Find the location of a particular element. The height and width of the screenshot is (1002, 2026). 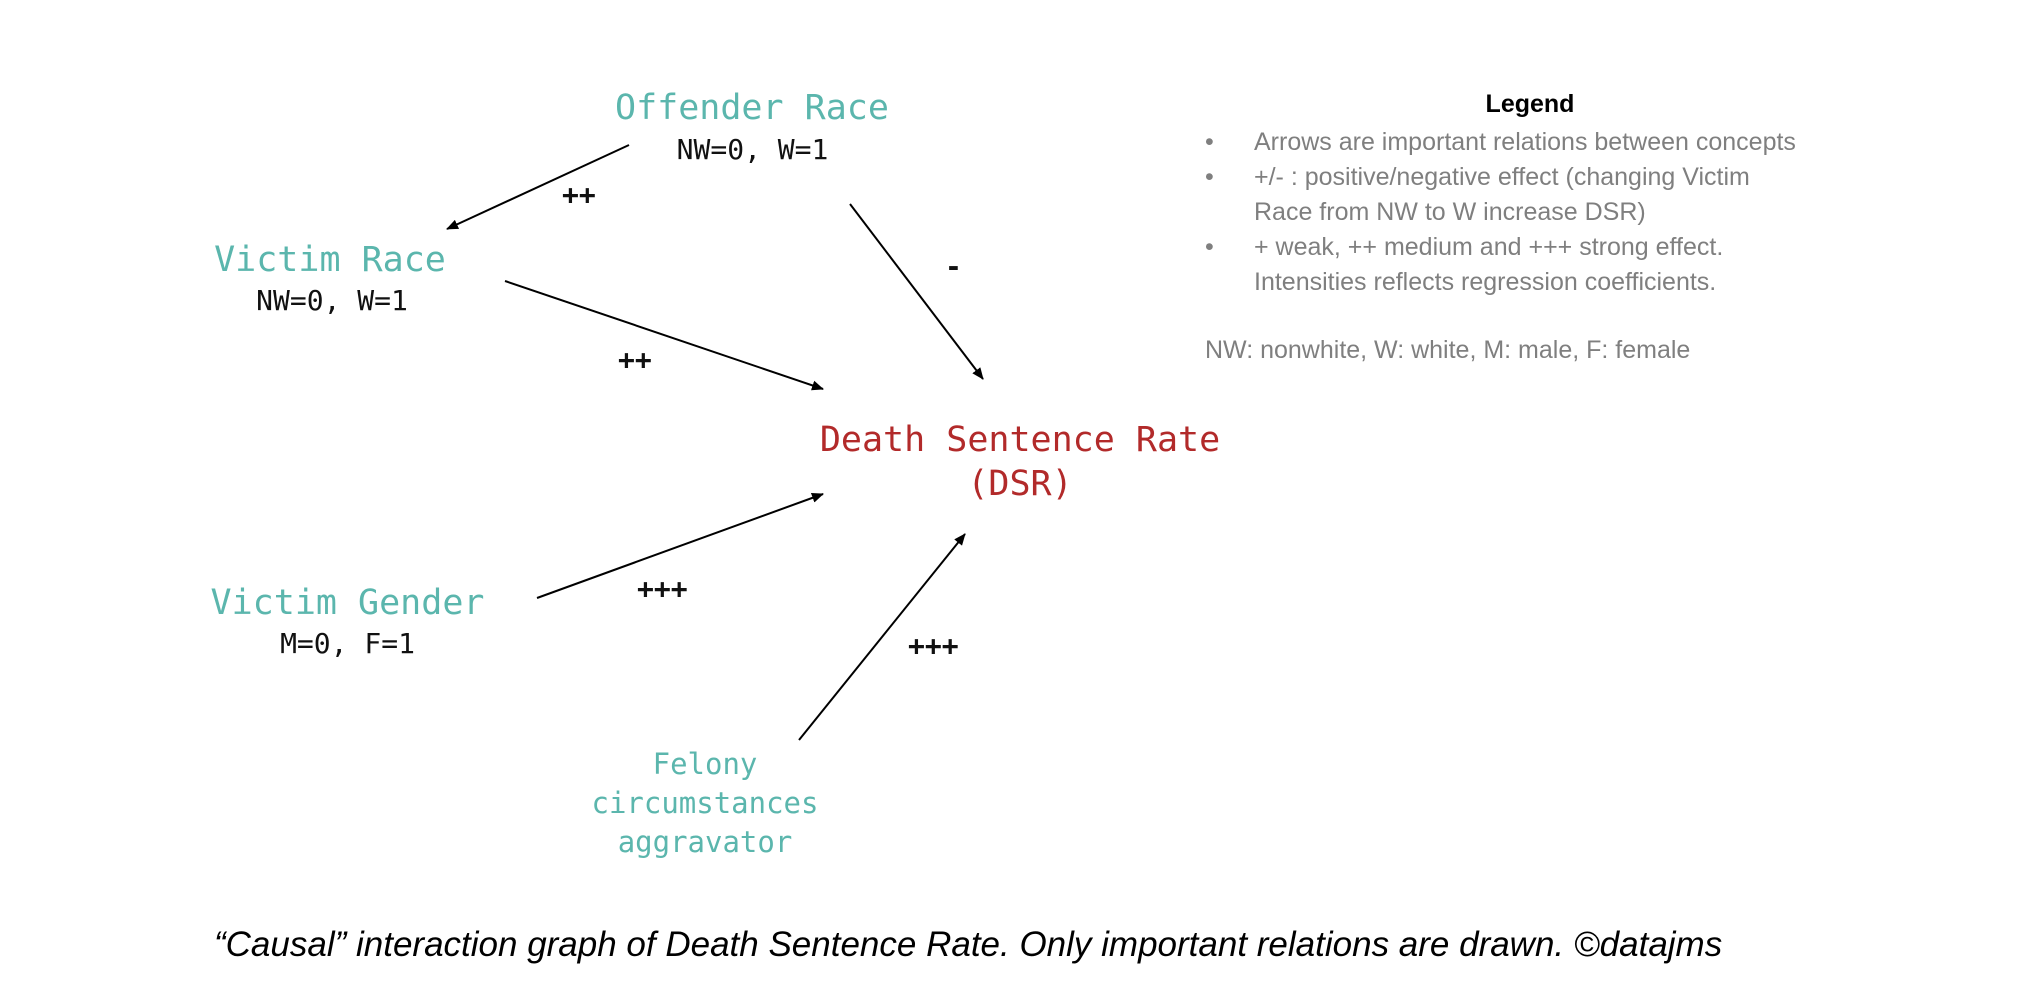

legend-item-line-1: + weak, ++ medium and +++ strong effect. is located at coordinates (1489, 247).